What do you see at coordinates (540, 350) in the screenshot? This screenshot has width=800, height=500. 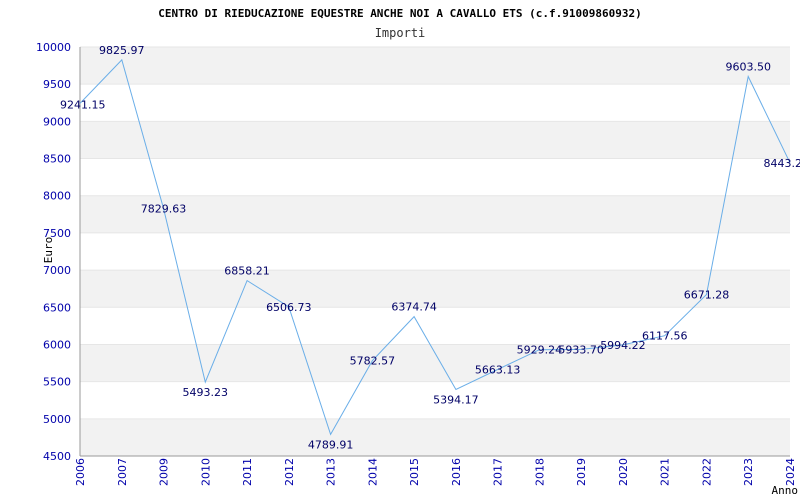 I see `data-label: 5929.24` at bounding box center [540, 350].